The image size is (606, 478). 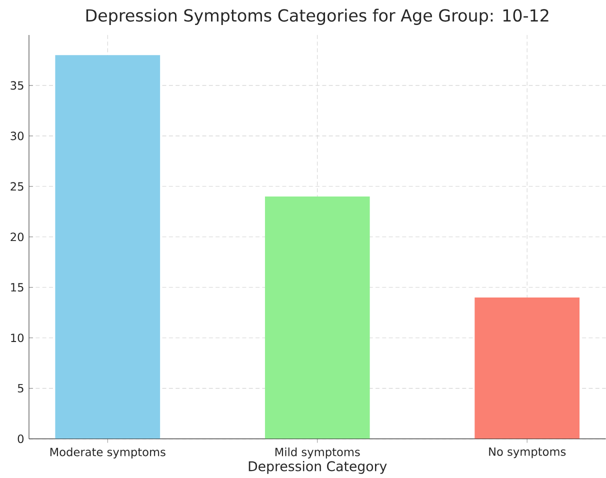 What do you see at coordinates (317, 16) in the screenshot?
I see `chart-title: Depression Symptoms Categories for Age Group: 10-12` at bounding box center [317, 16].